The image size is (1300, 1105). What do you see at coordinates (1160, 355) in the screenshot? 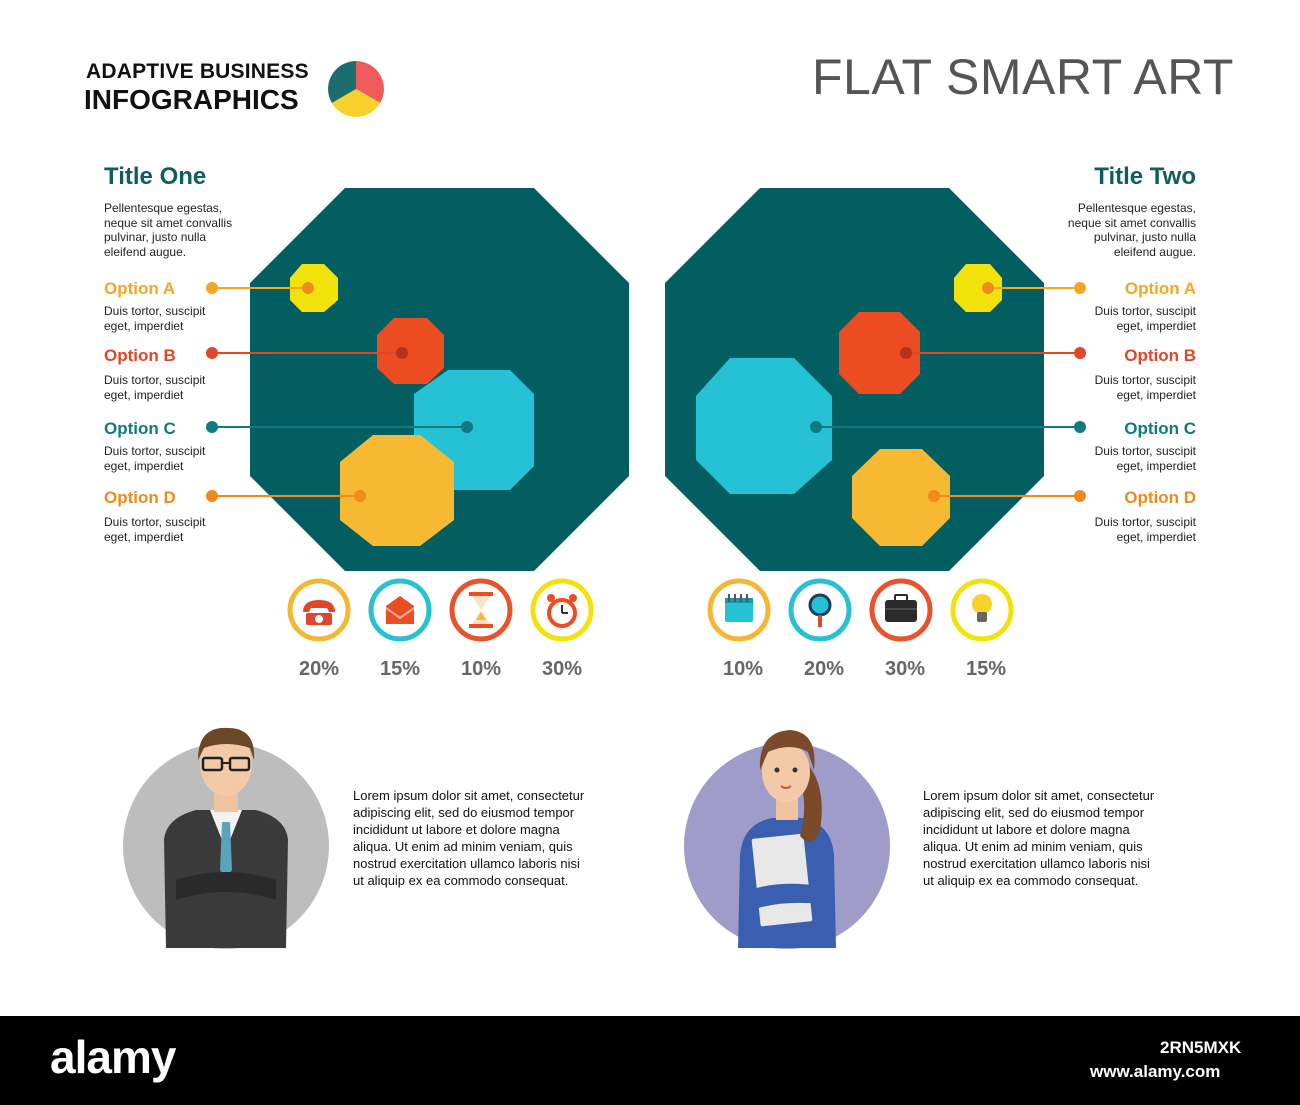
I see `right-option-b-label: Option B` at bounding box center [1160, 355].